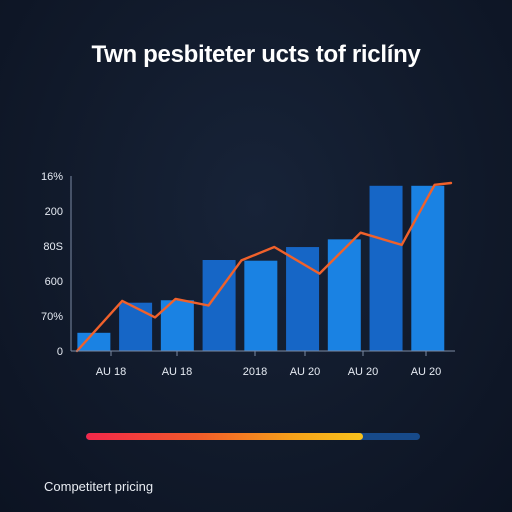 This screenshot has width=512, height=512. I want to click on y-tick-label: 16%, so click(52, 177).